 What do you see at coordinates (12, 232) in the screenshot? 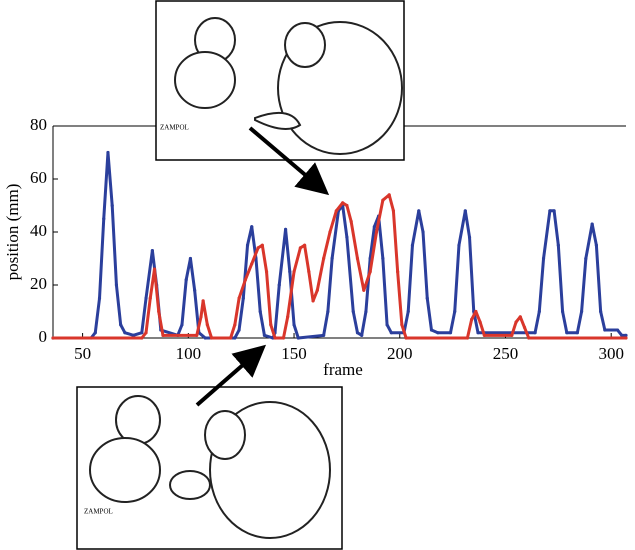
I see `y-axis-label: position (mm)` at bounding box center [12, 232].